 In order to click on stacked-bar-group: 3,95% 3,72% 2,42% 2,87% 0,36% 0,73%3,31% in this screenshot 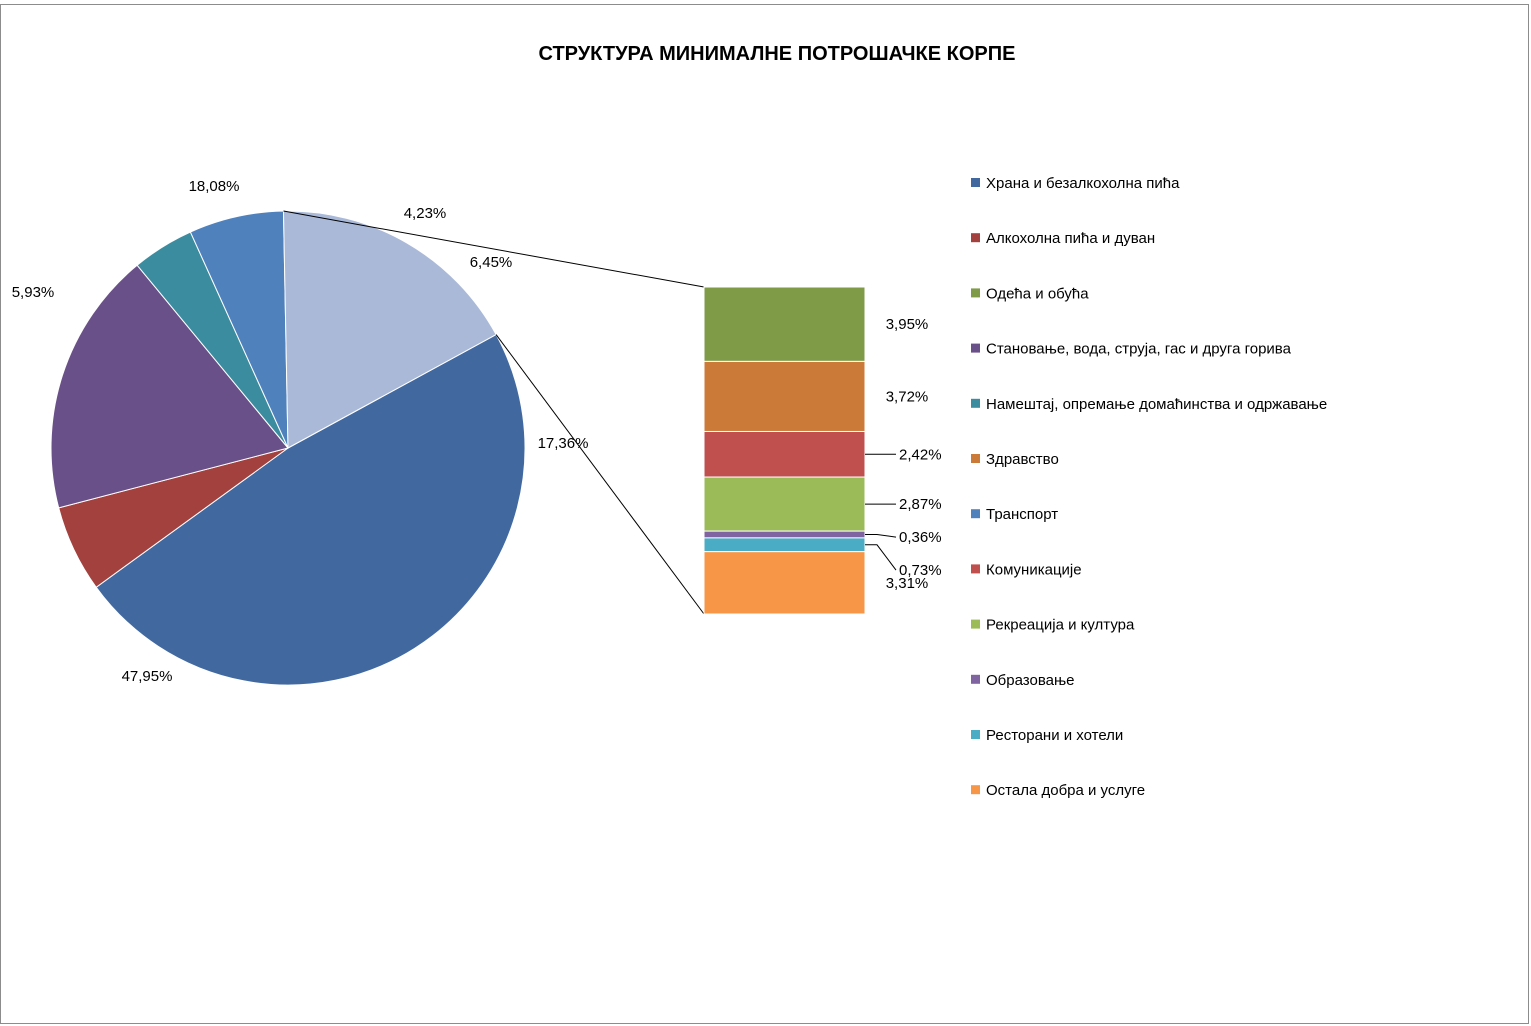, I will do `click(822, 450)`.